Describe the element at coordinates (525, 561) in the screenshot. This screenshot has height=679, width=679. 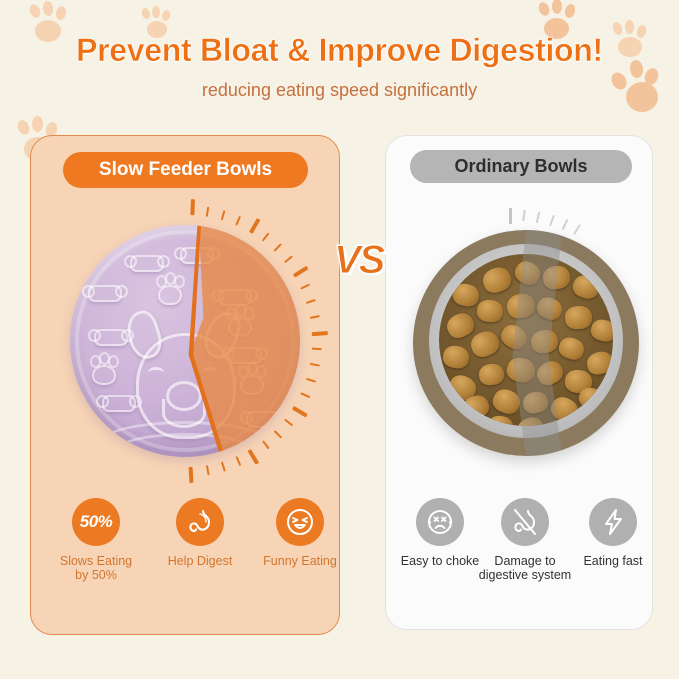
I see `feature-label-line1: Damage to` at that location.